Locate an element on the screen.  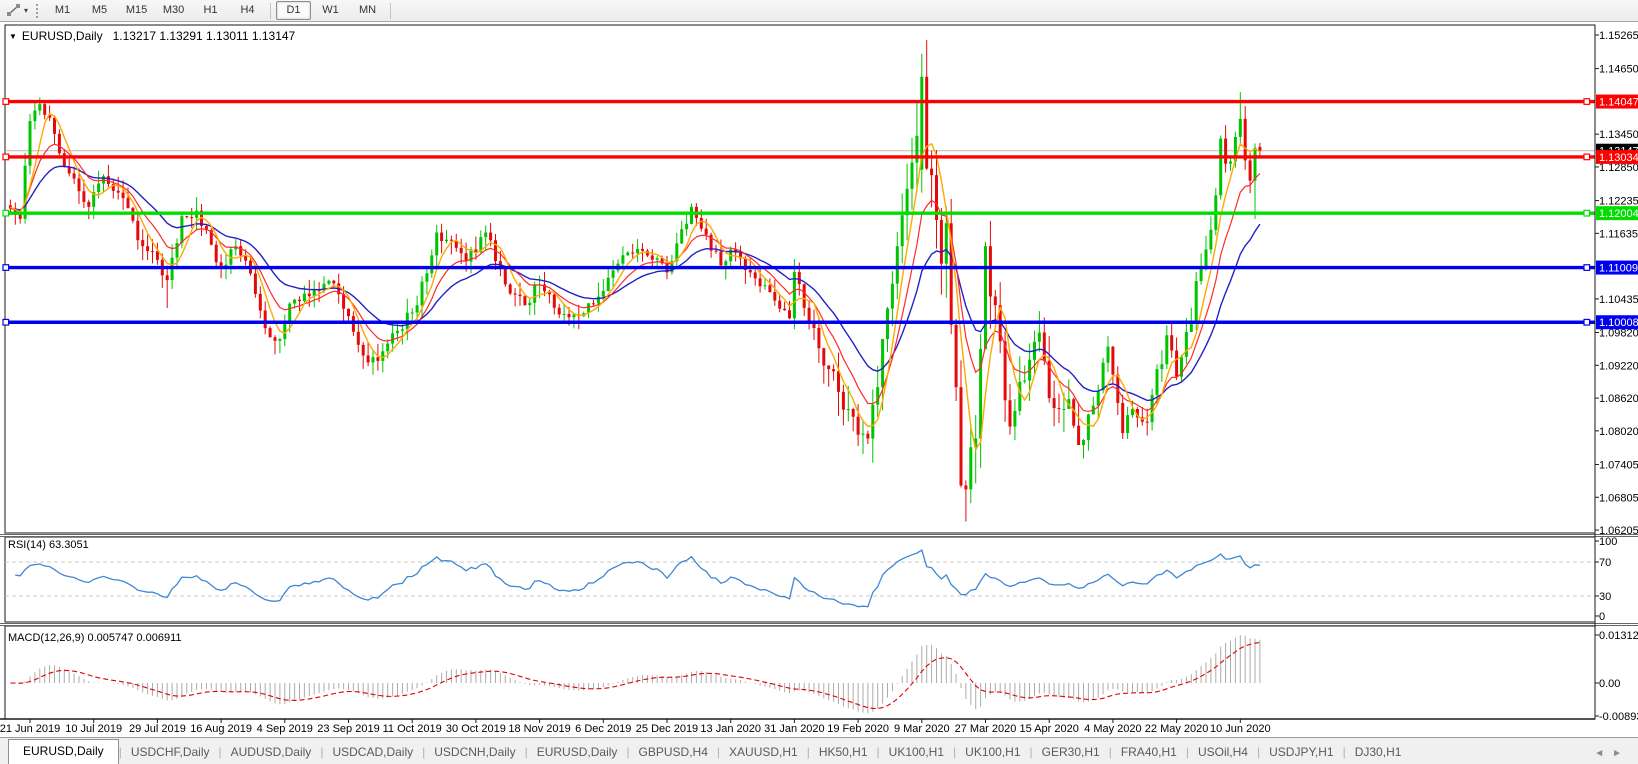
timeframe-button-M15: M15 is located at coordinates (136, 10).